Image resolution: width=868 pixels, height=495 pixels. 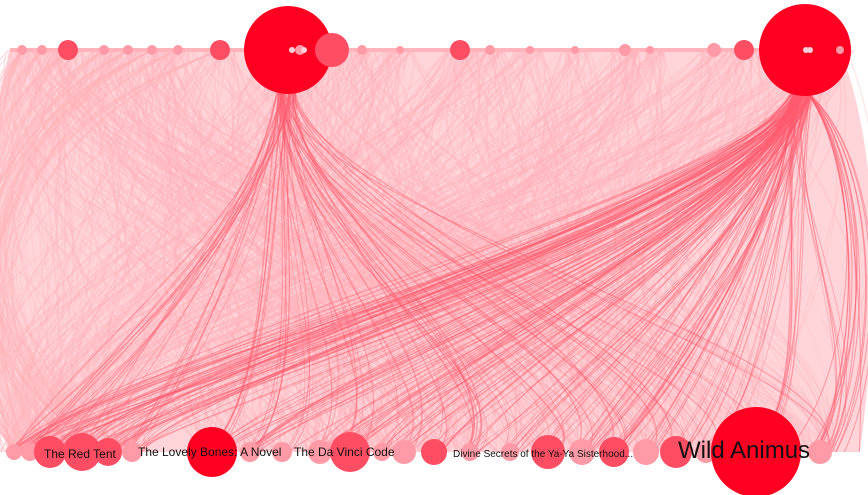 I want to click on label-da-vinci-code: The Da Vinci Code, so click(x=344, y=452).